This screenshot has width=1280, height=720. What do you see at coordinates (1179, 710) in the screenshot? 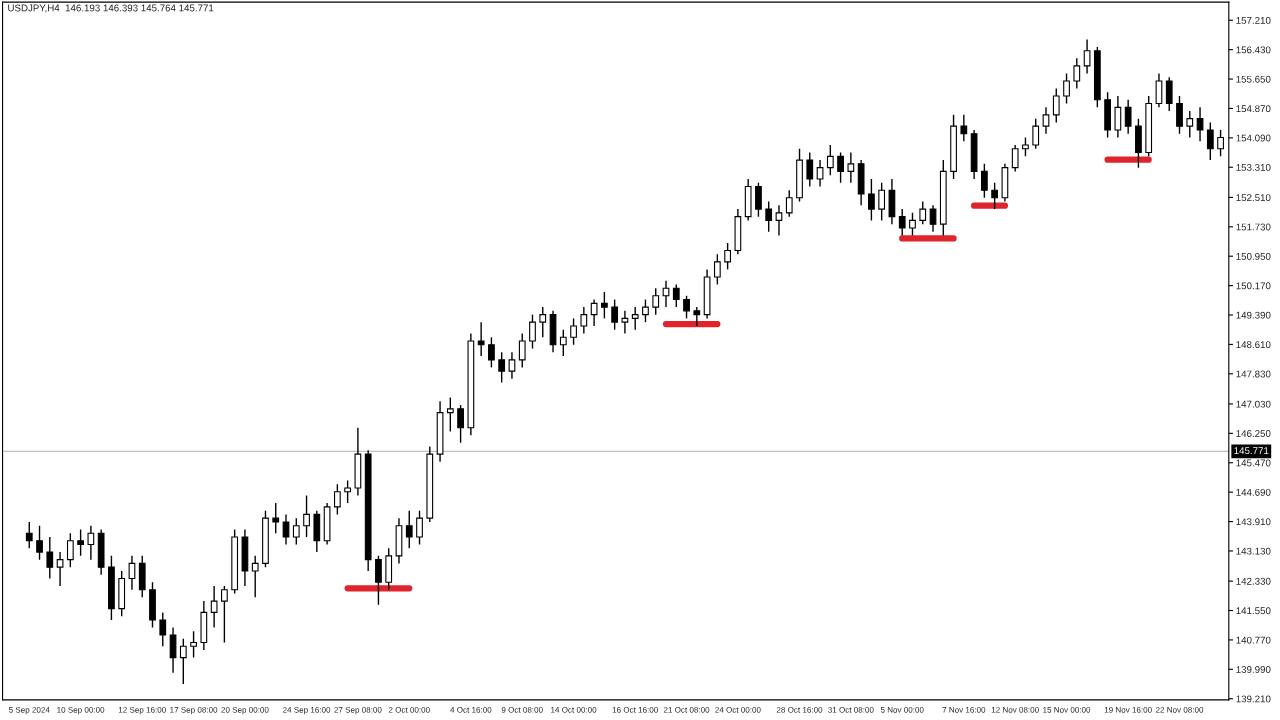
I see `x-tick-label: 22 Nov 08:00` at bounding box center [1179, 710].